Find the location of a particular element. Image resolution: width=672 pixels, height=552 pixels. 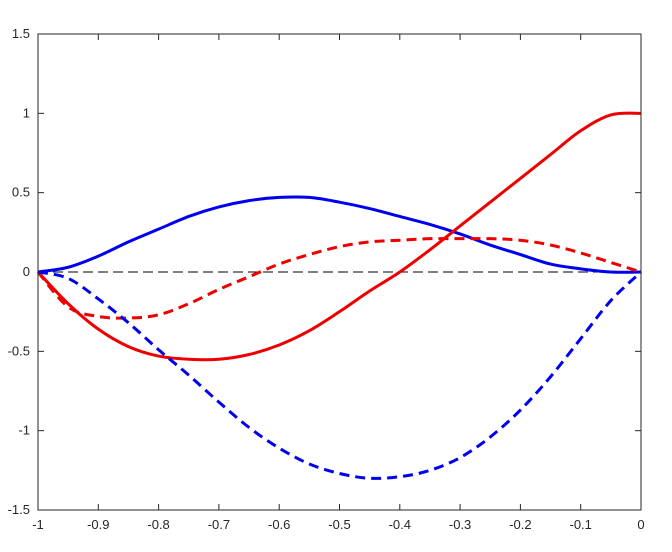

x-tick-label: 0 is located at coordinates (640, 524).